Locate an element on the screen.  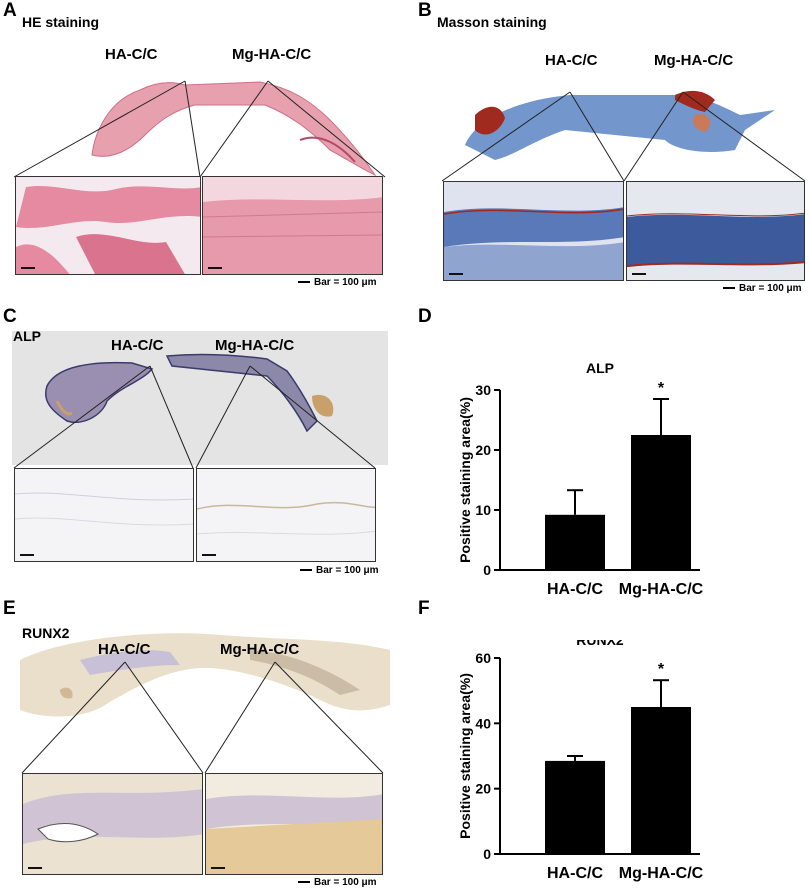
alp-category-label: HA-C/C is located at coordinates (575, 589).